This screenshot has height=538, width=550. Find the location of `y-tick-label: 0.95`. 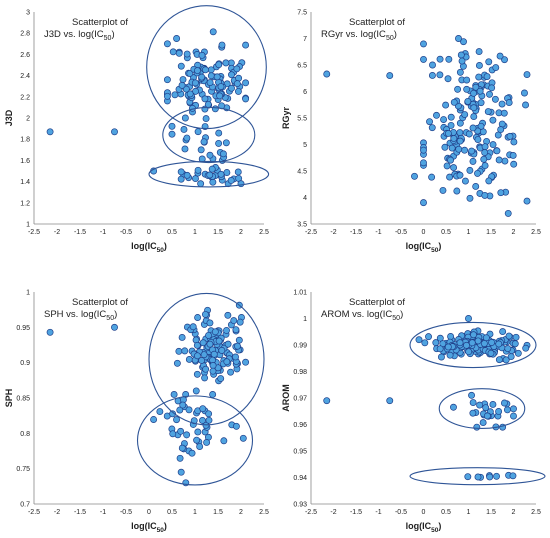

y-tick-label: 0.95 is located at coordinates (300, 452).